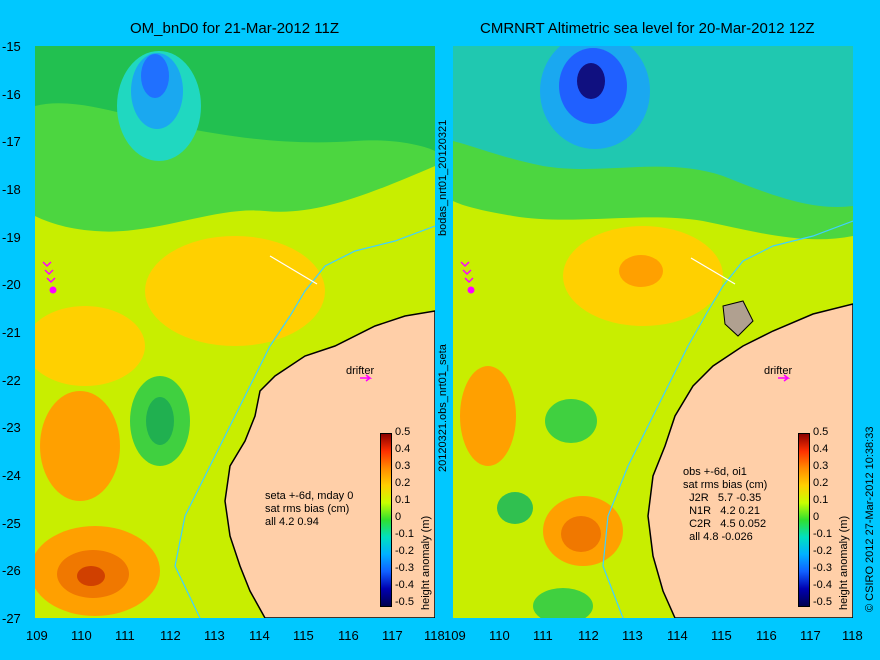 The width and height of the screenshot is (880, 660). Describe the element at coordinates (403, 483) in the screenshot. I see `left-cb-tick-0.2: 0.2` at that location.